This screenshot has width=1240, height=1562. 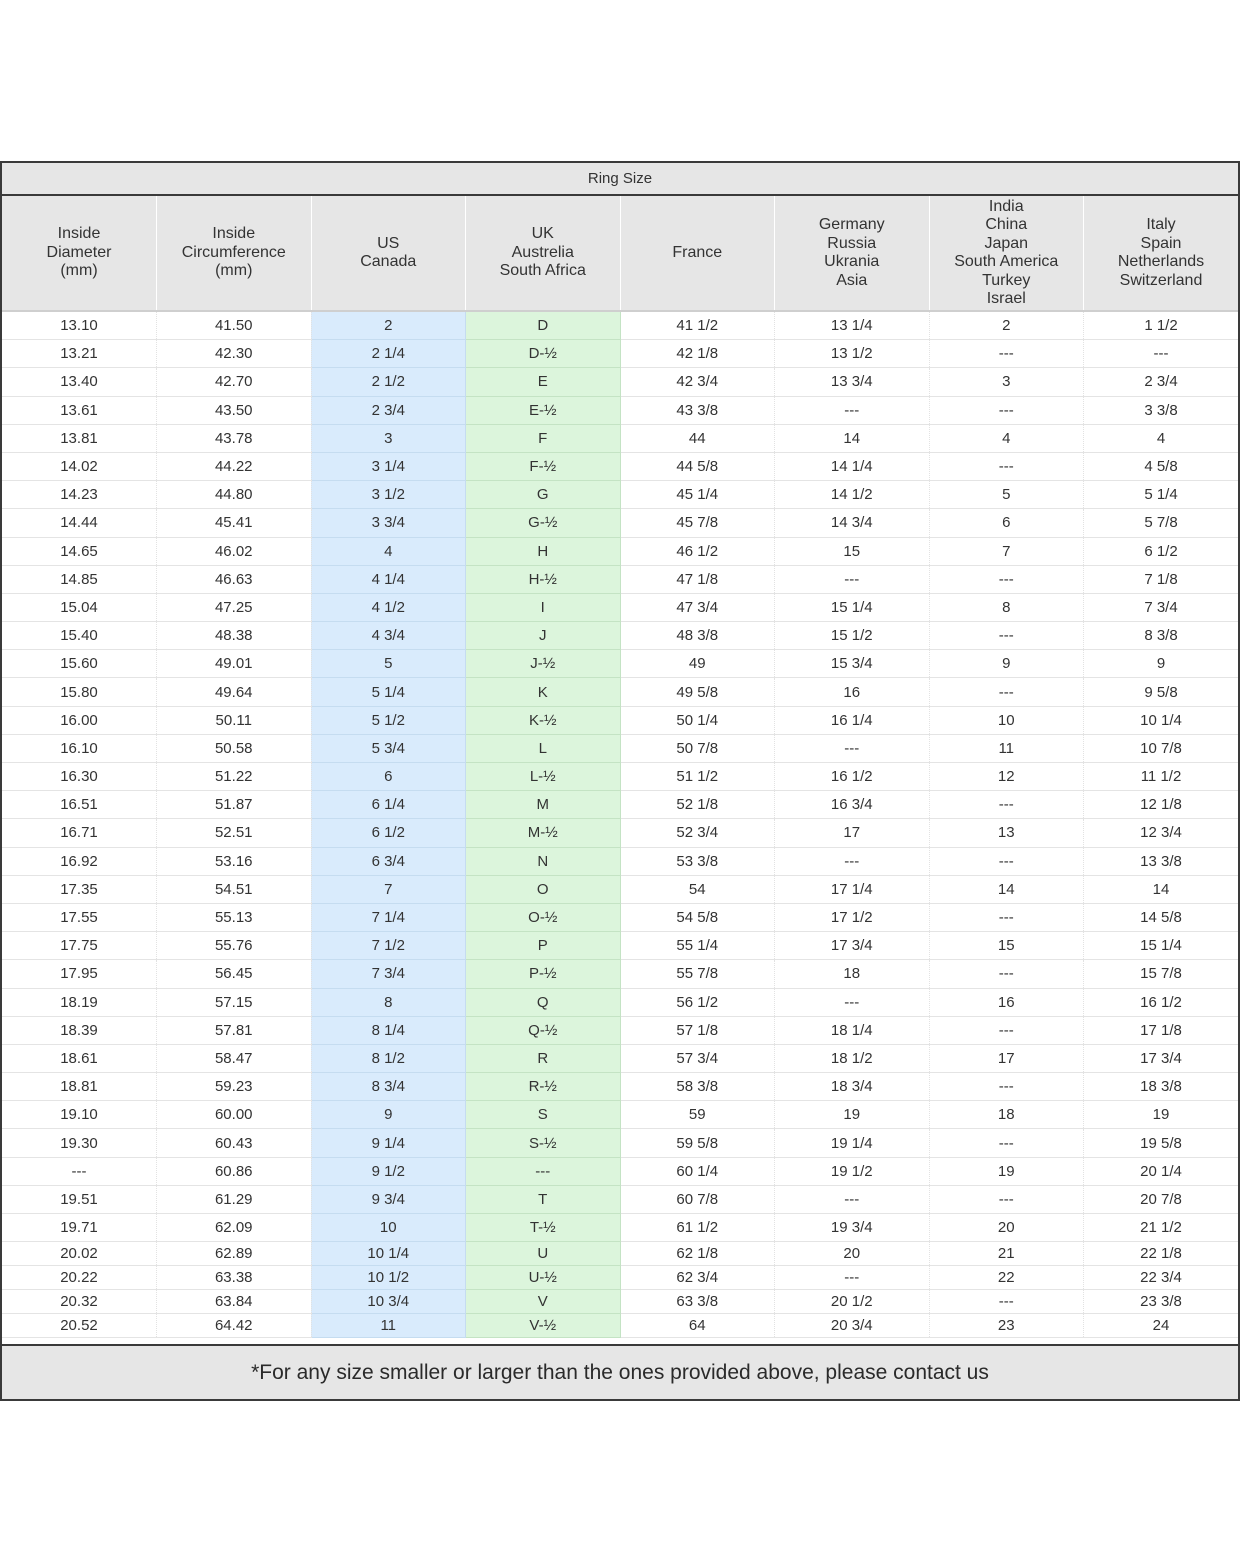 I want to click on cell-diameter: 15.04, so click(x=79, y=608).